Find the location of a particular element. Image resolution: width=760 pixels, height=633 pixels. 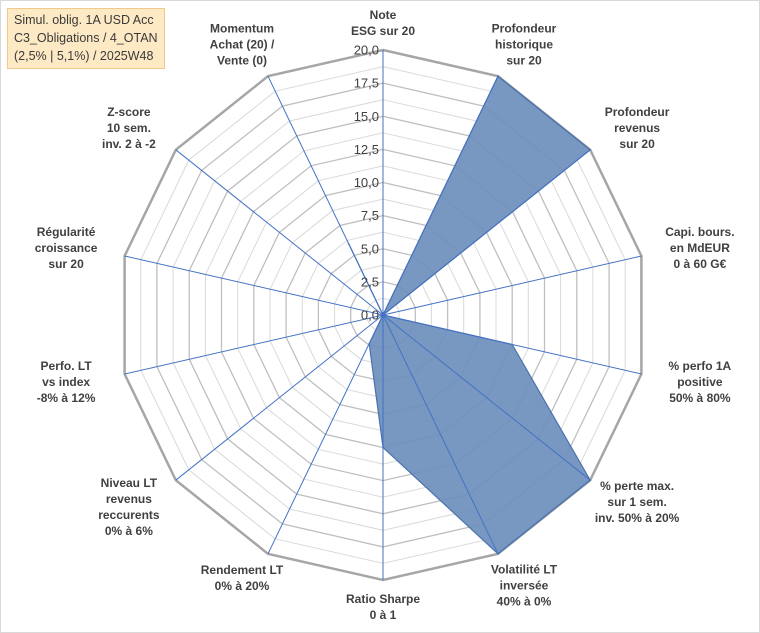

axis-label: Capi. bours. en MdEUR 0 à 60 G€ is located at coordinates (699, 248).